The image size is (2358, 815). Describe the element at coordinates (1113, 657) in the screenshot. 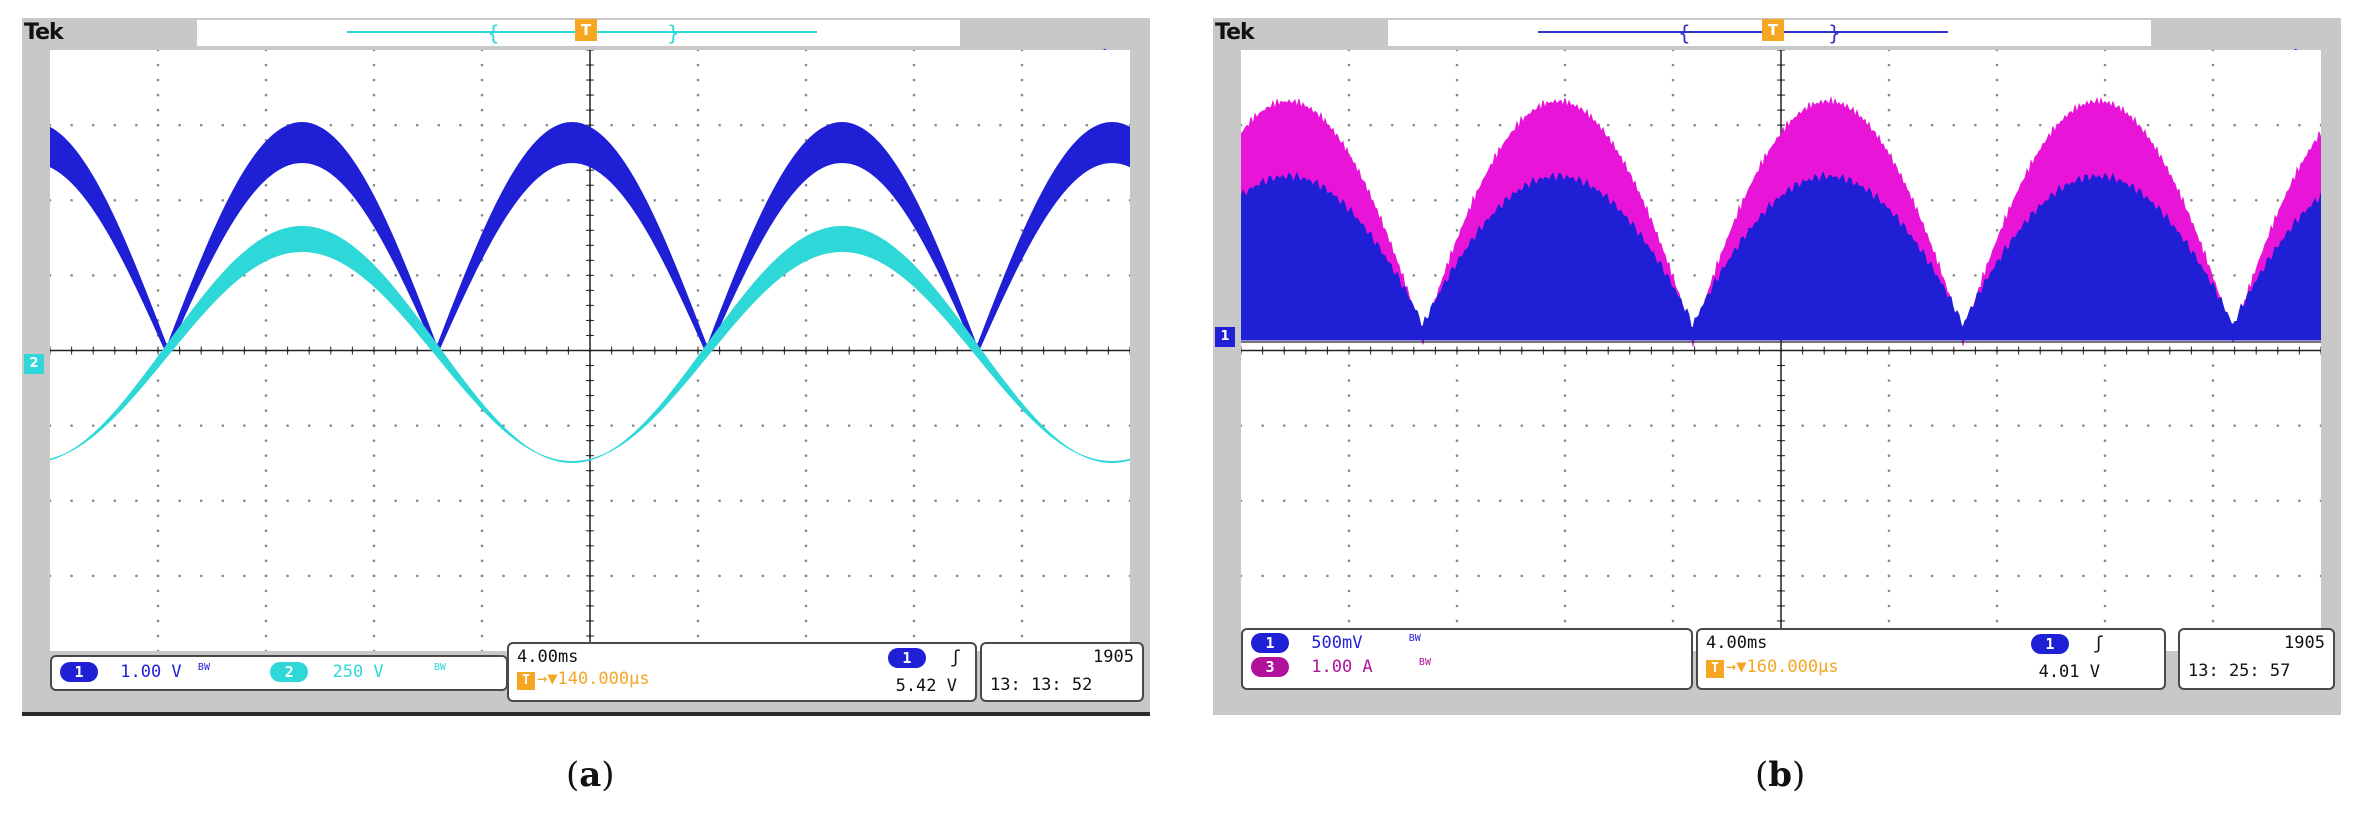

I see `record-count: 1905` at that location.